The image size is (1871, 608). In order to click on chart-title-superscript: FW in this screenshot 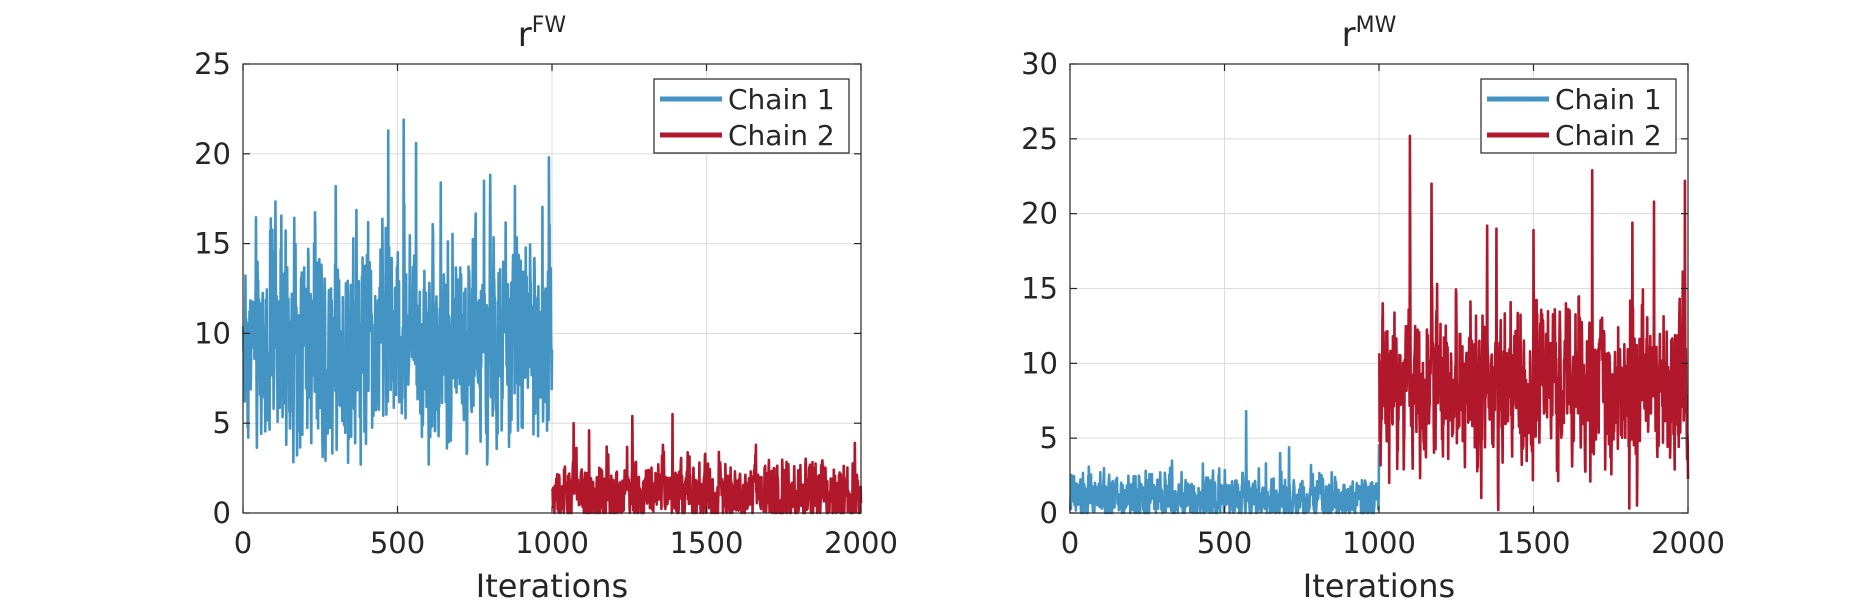, I will do `click(549, 25)`.